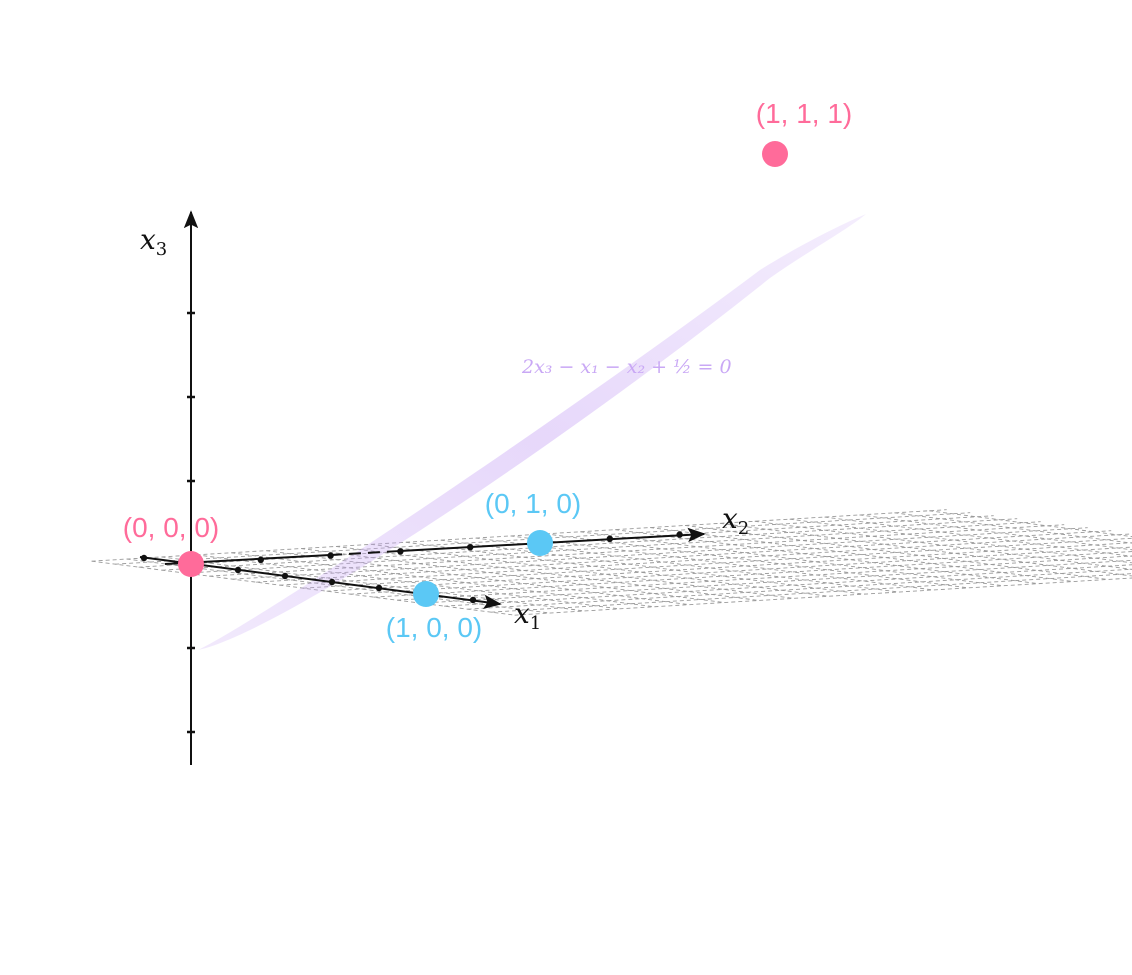  I want to click on point-one-one-one, so click(775, 154).